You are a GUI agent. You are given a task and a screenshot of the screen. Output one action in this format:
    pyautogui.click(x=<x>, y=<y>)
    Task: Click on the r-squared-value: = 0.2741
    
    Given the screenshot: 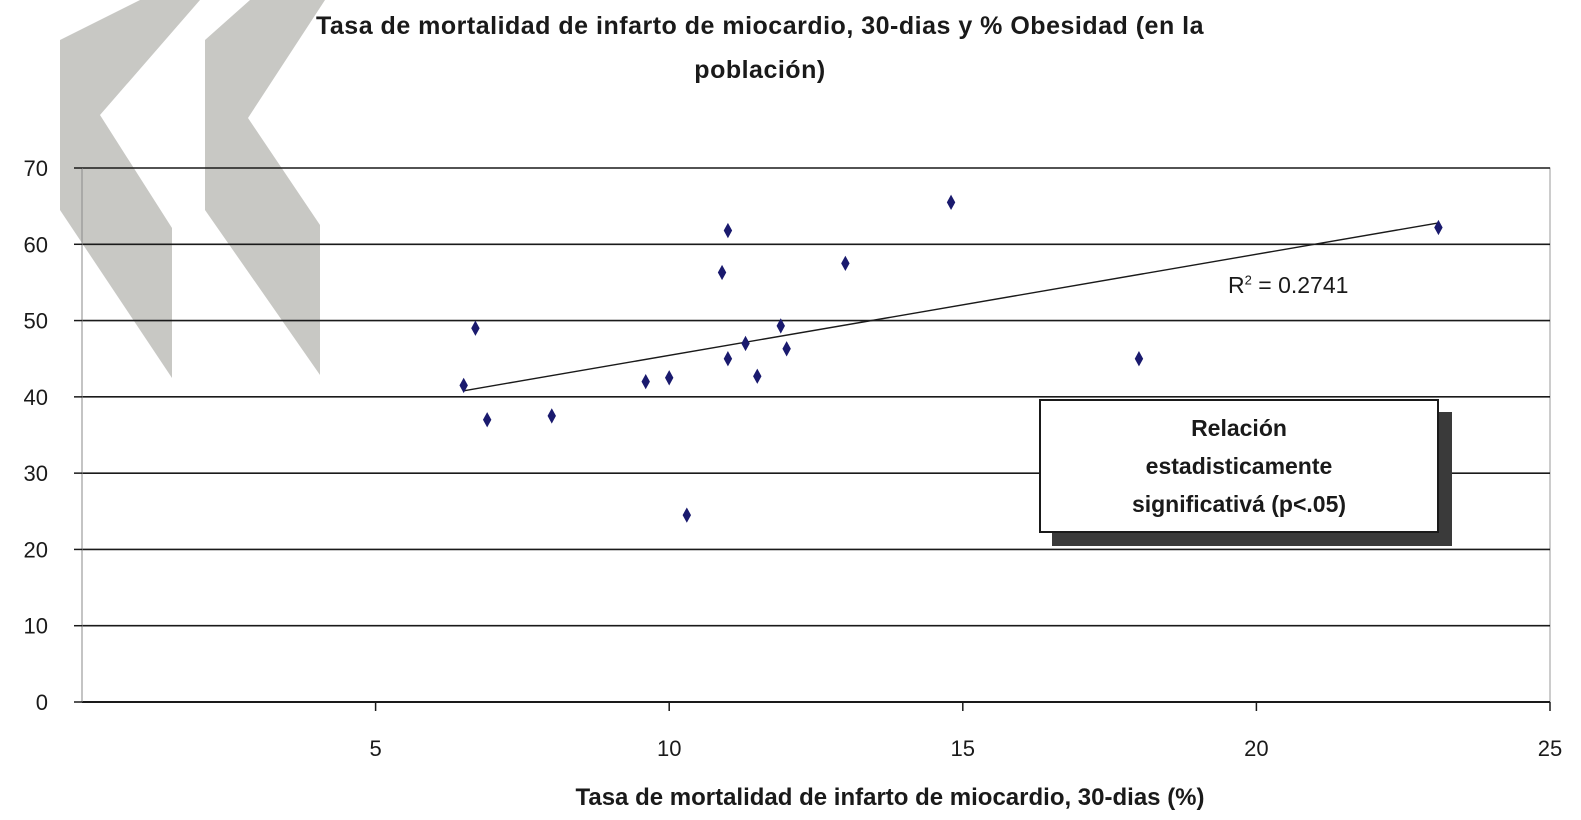 What is the action you would take?
    pyautogui.click(x=1300, y=285)
    